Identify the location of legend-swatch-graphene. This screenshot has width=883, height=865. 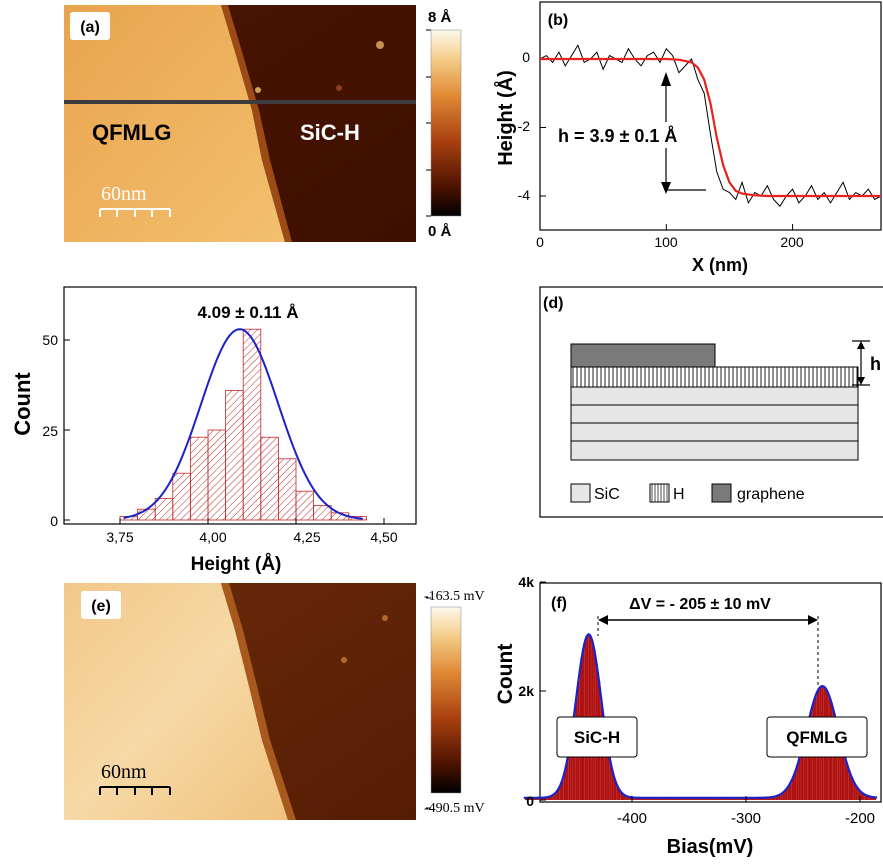
(721, 493).